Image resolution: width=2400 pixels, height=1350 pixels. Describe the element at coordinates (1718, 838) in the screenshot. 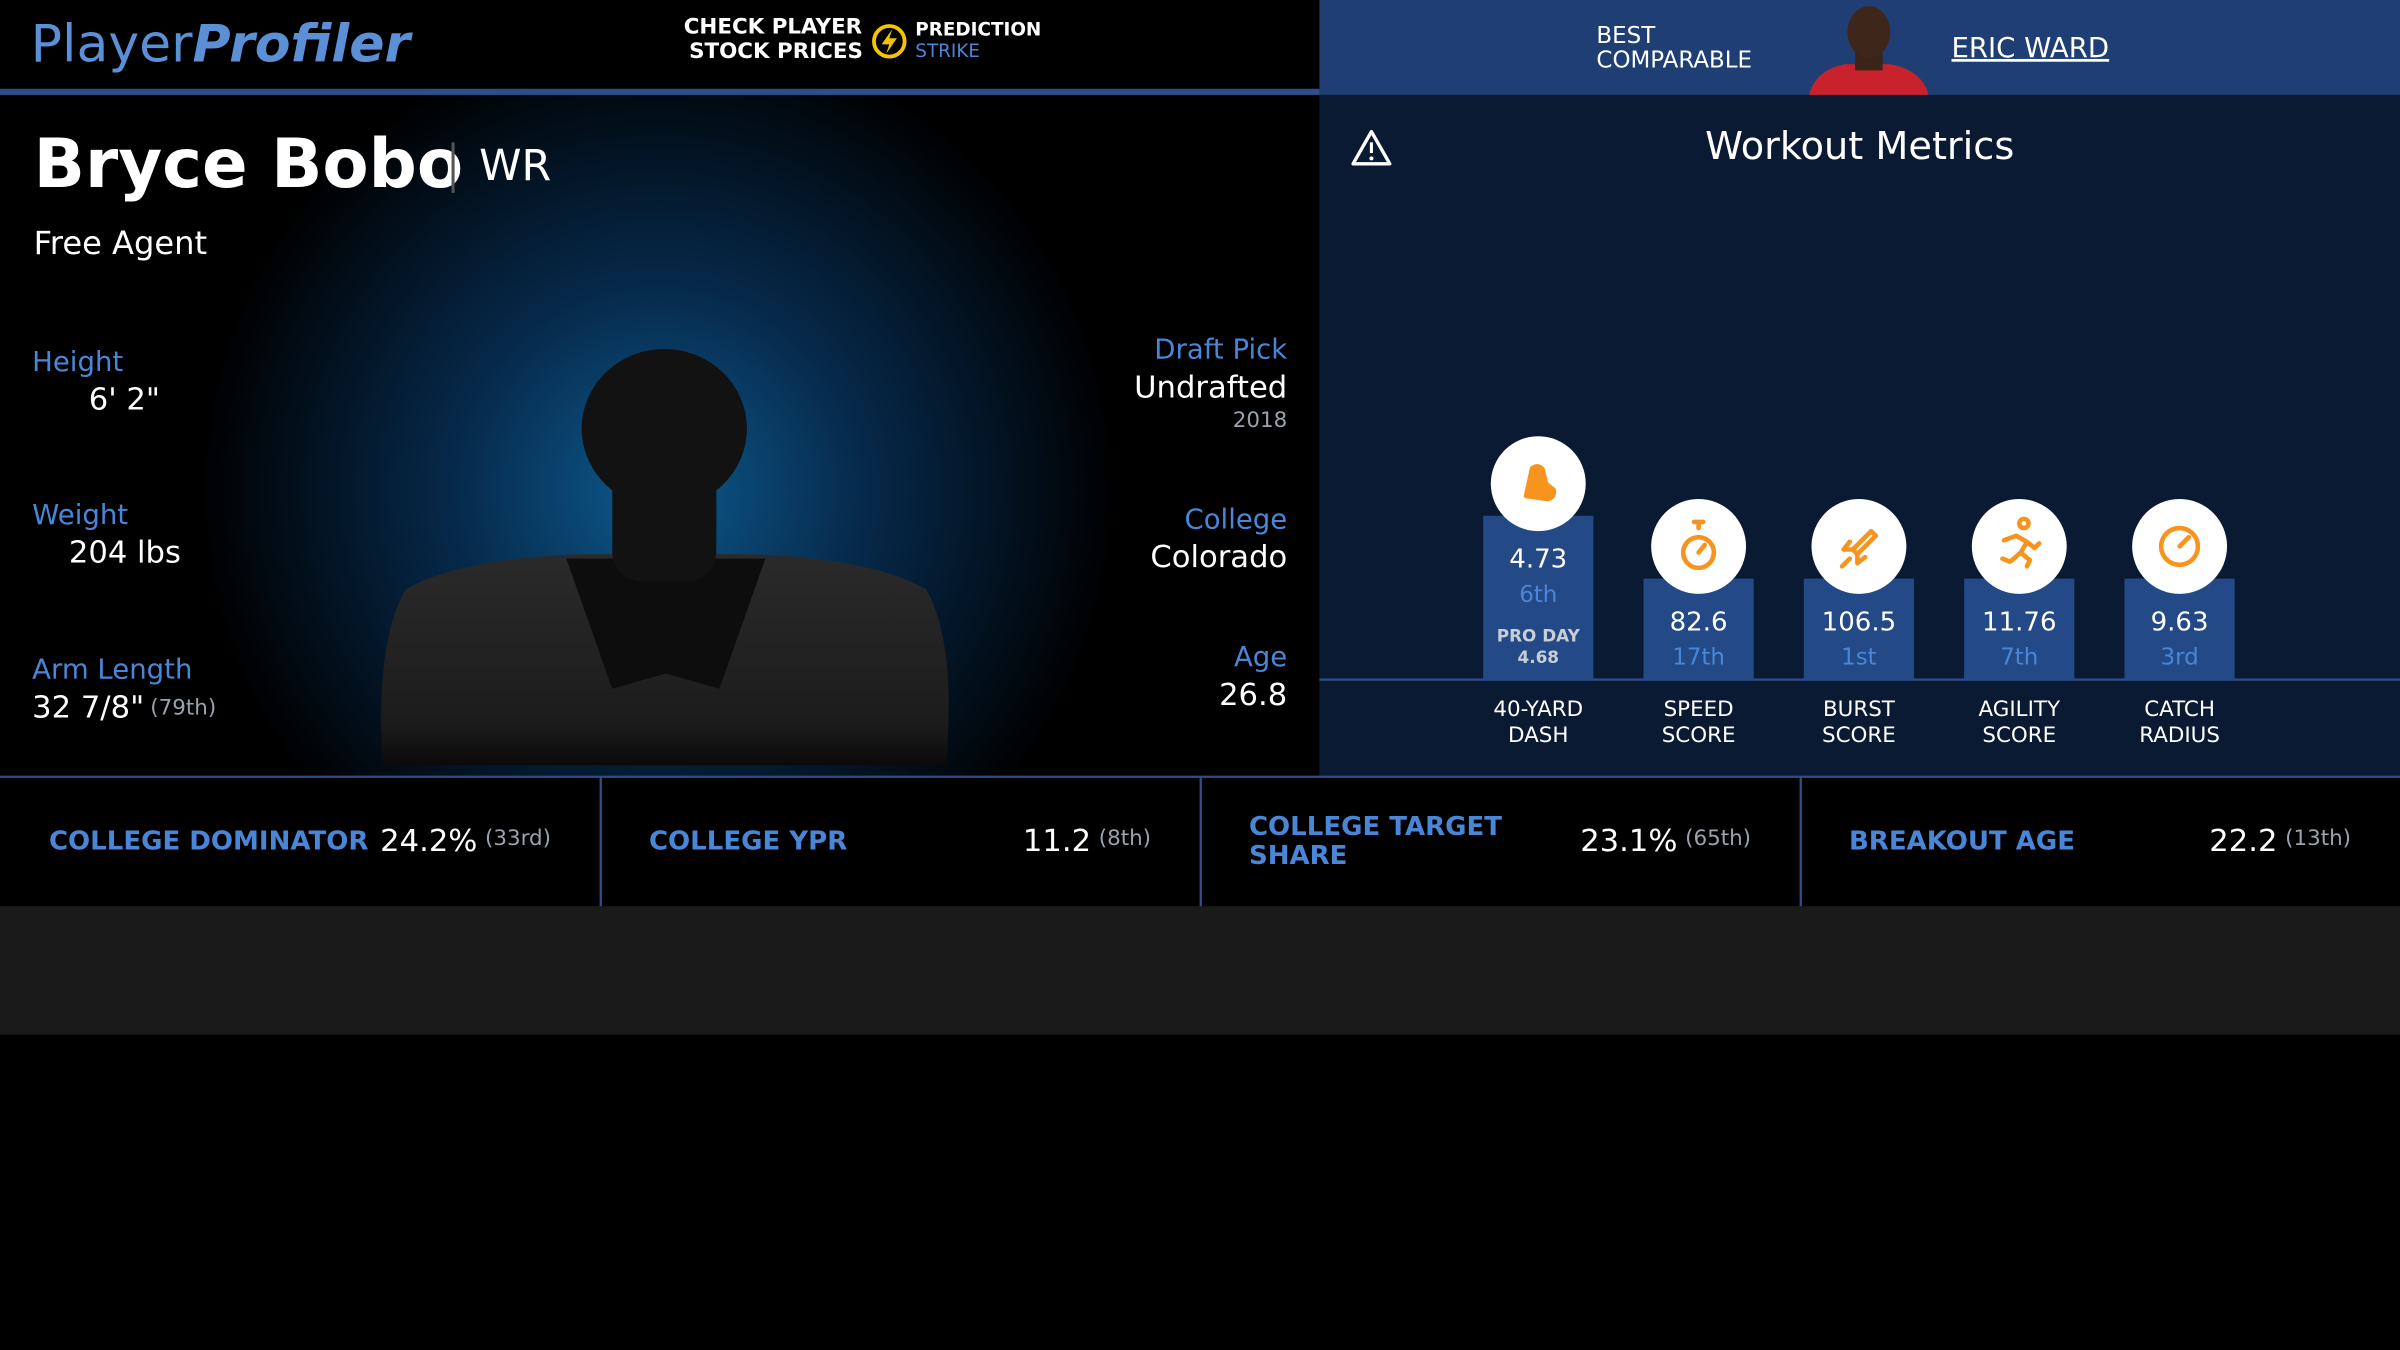

I see `college-stat-rank: (65th)` at that location.